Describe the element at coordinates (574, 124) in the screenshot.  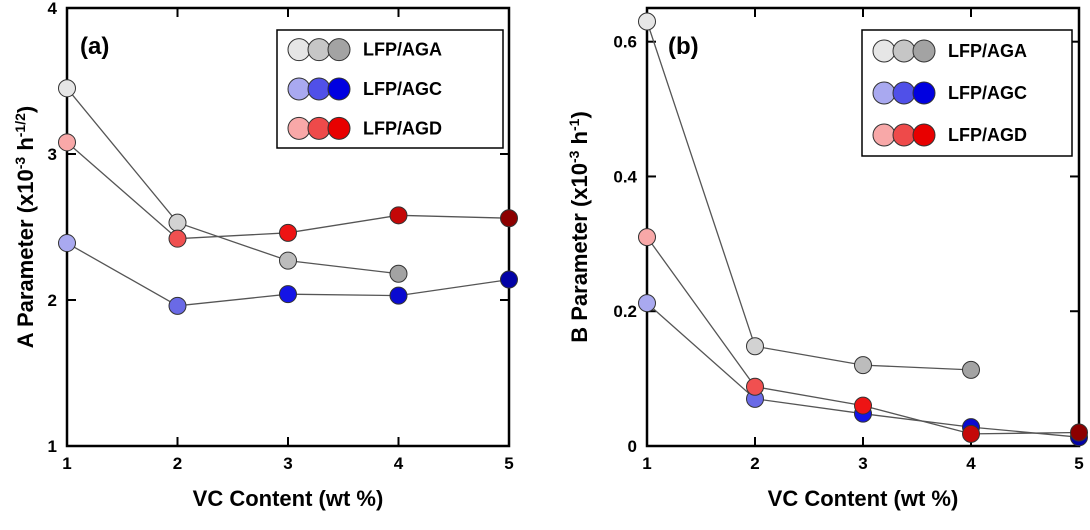
I see `y-axis-title-b-exp2: -1` at that location.